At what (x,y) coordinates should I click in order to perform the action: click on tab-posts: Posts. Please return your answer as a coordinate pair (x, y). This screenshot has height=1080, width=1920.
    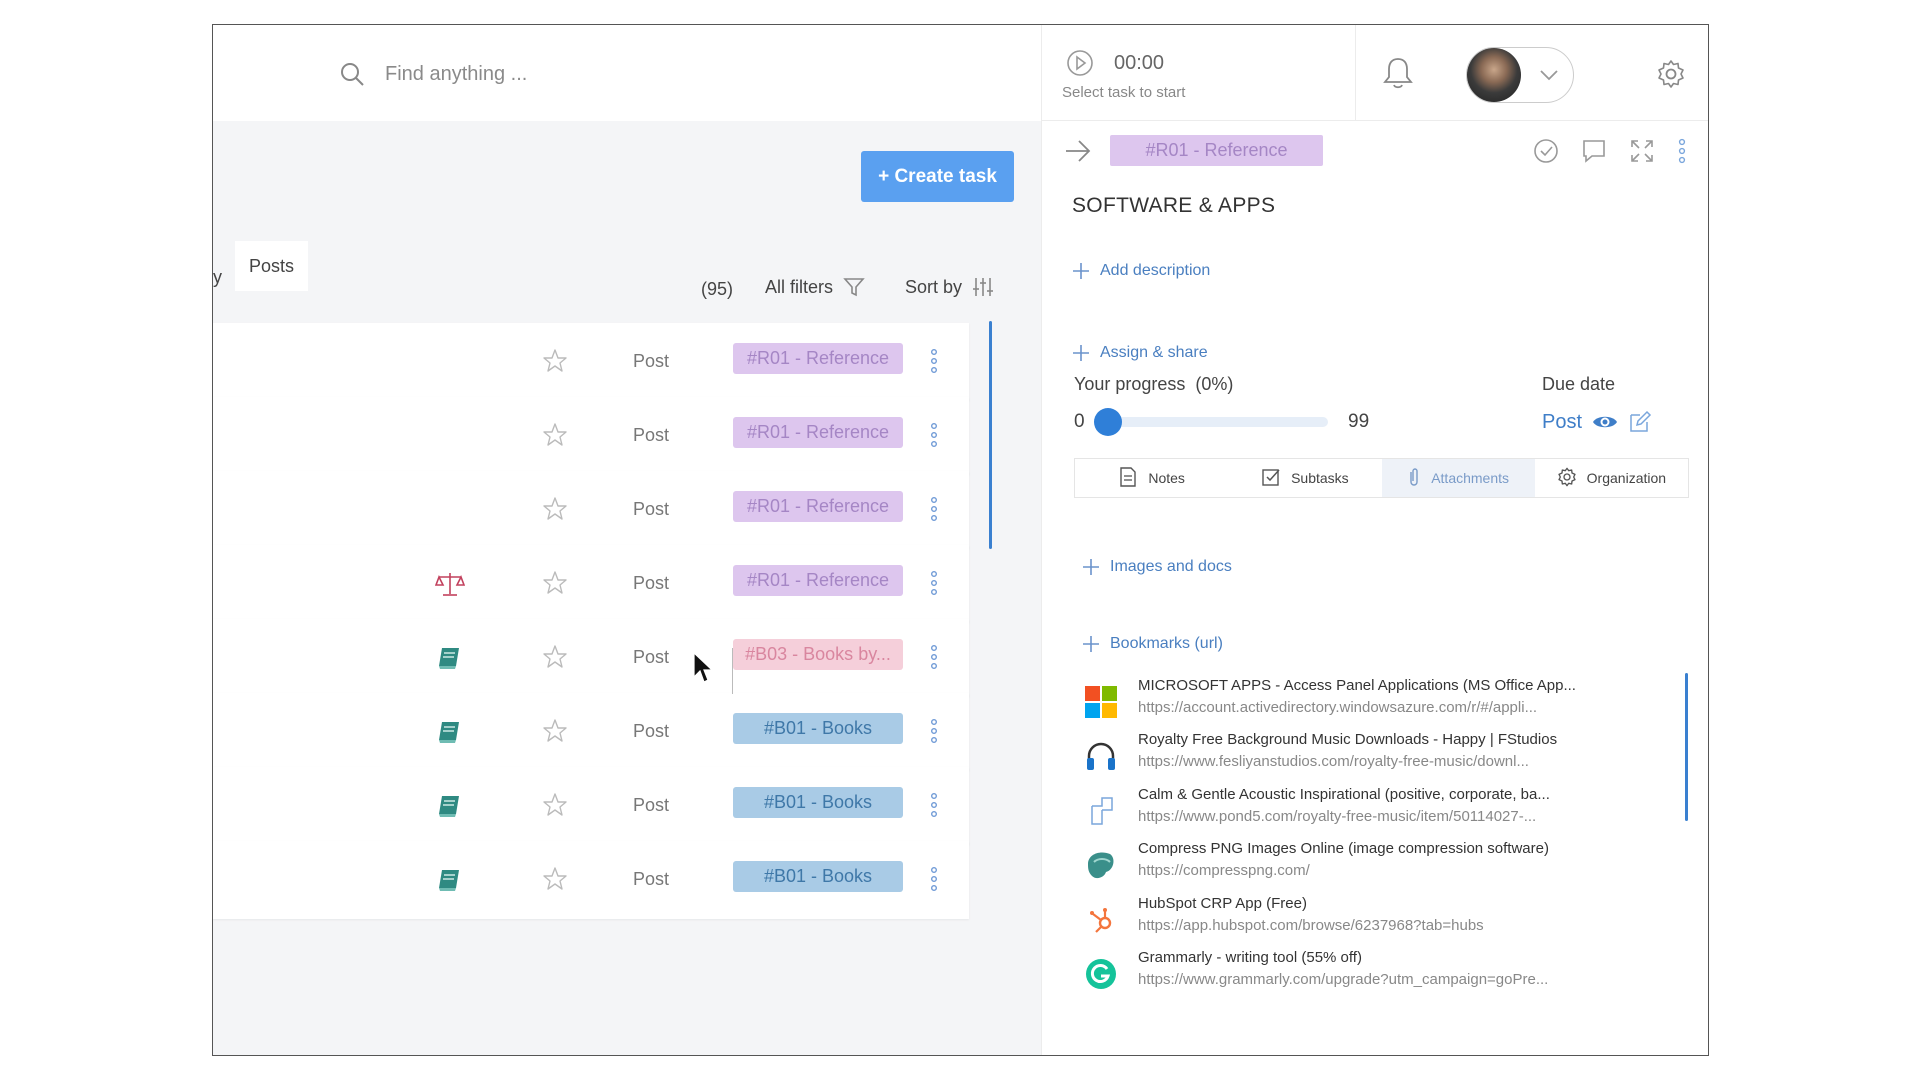
    Looking at the image, I should click on (271, 266).